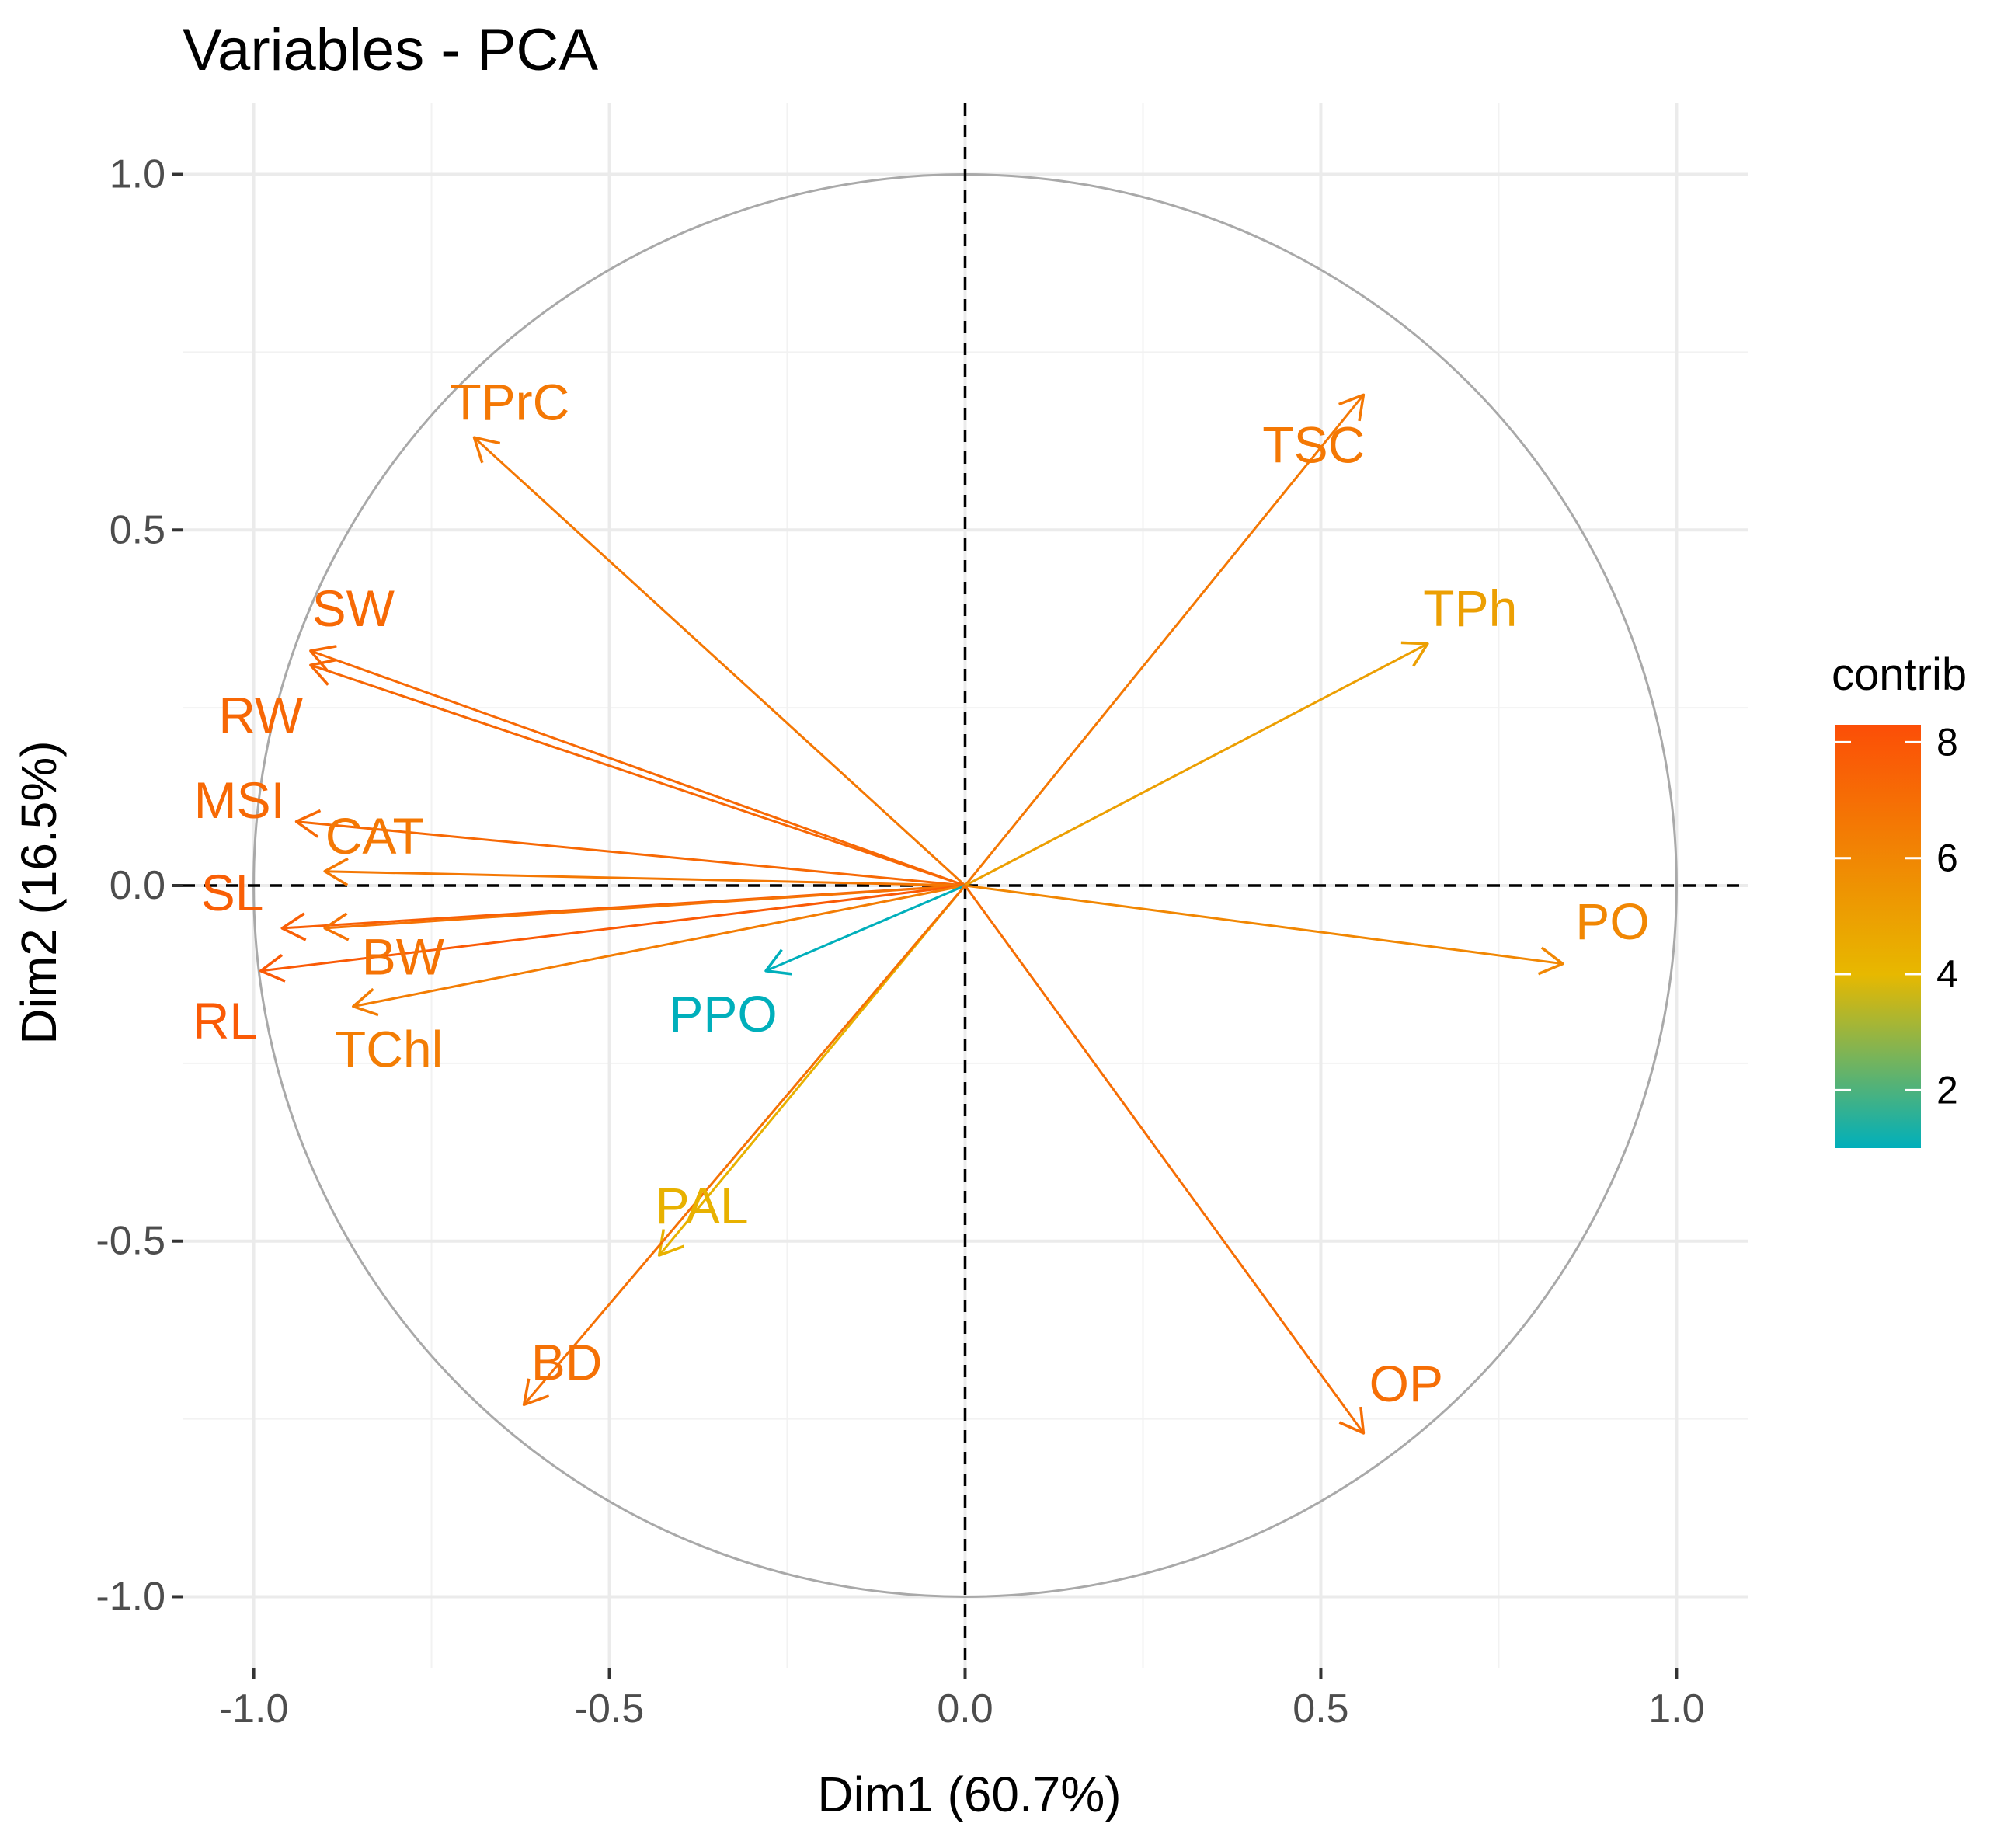 The height and width of the screenshot is (1848, 2011). I want to click on legend-tick-label: 6, so click(1947, 859).